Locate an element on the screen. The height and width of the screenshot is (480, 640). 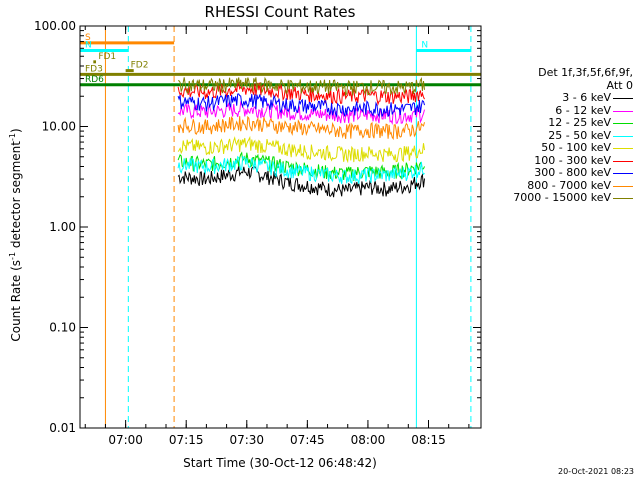
legend-item: 800 - 7000 keV is located at coordinates (559, 185).